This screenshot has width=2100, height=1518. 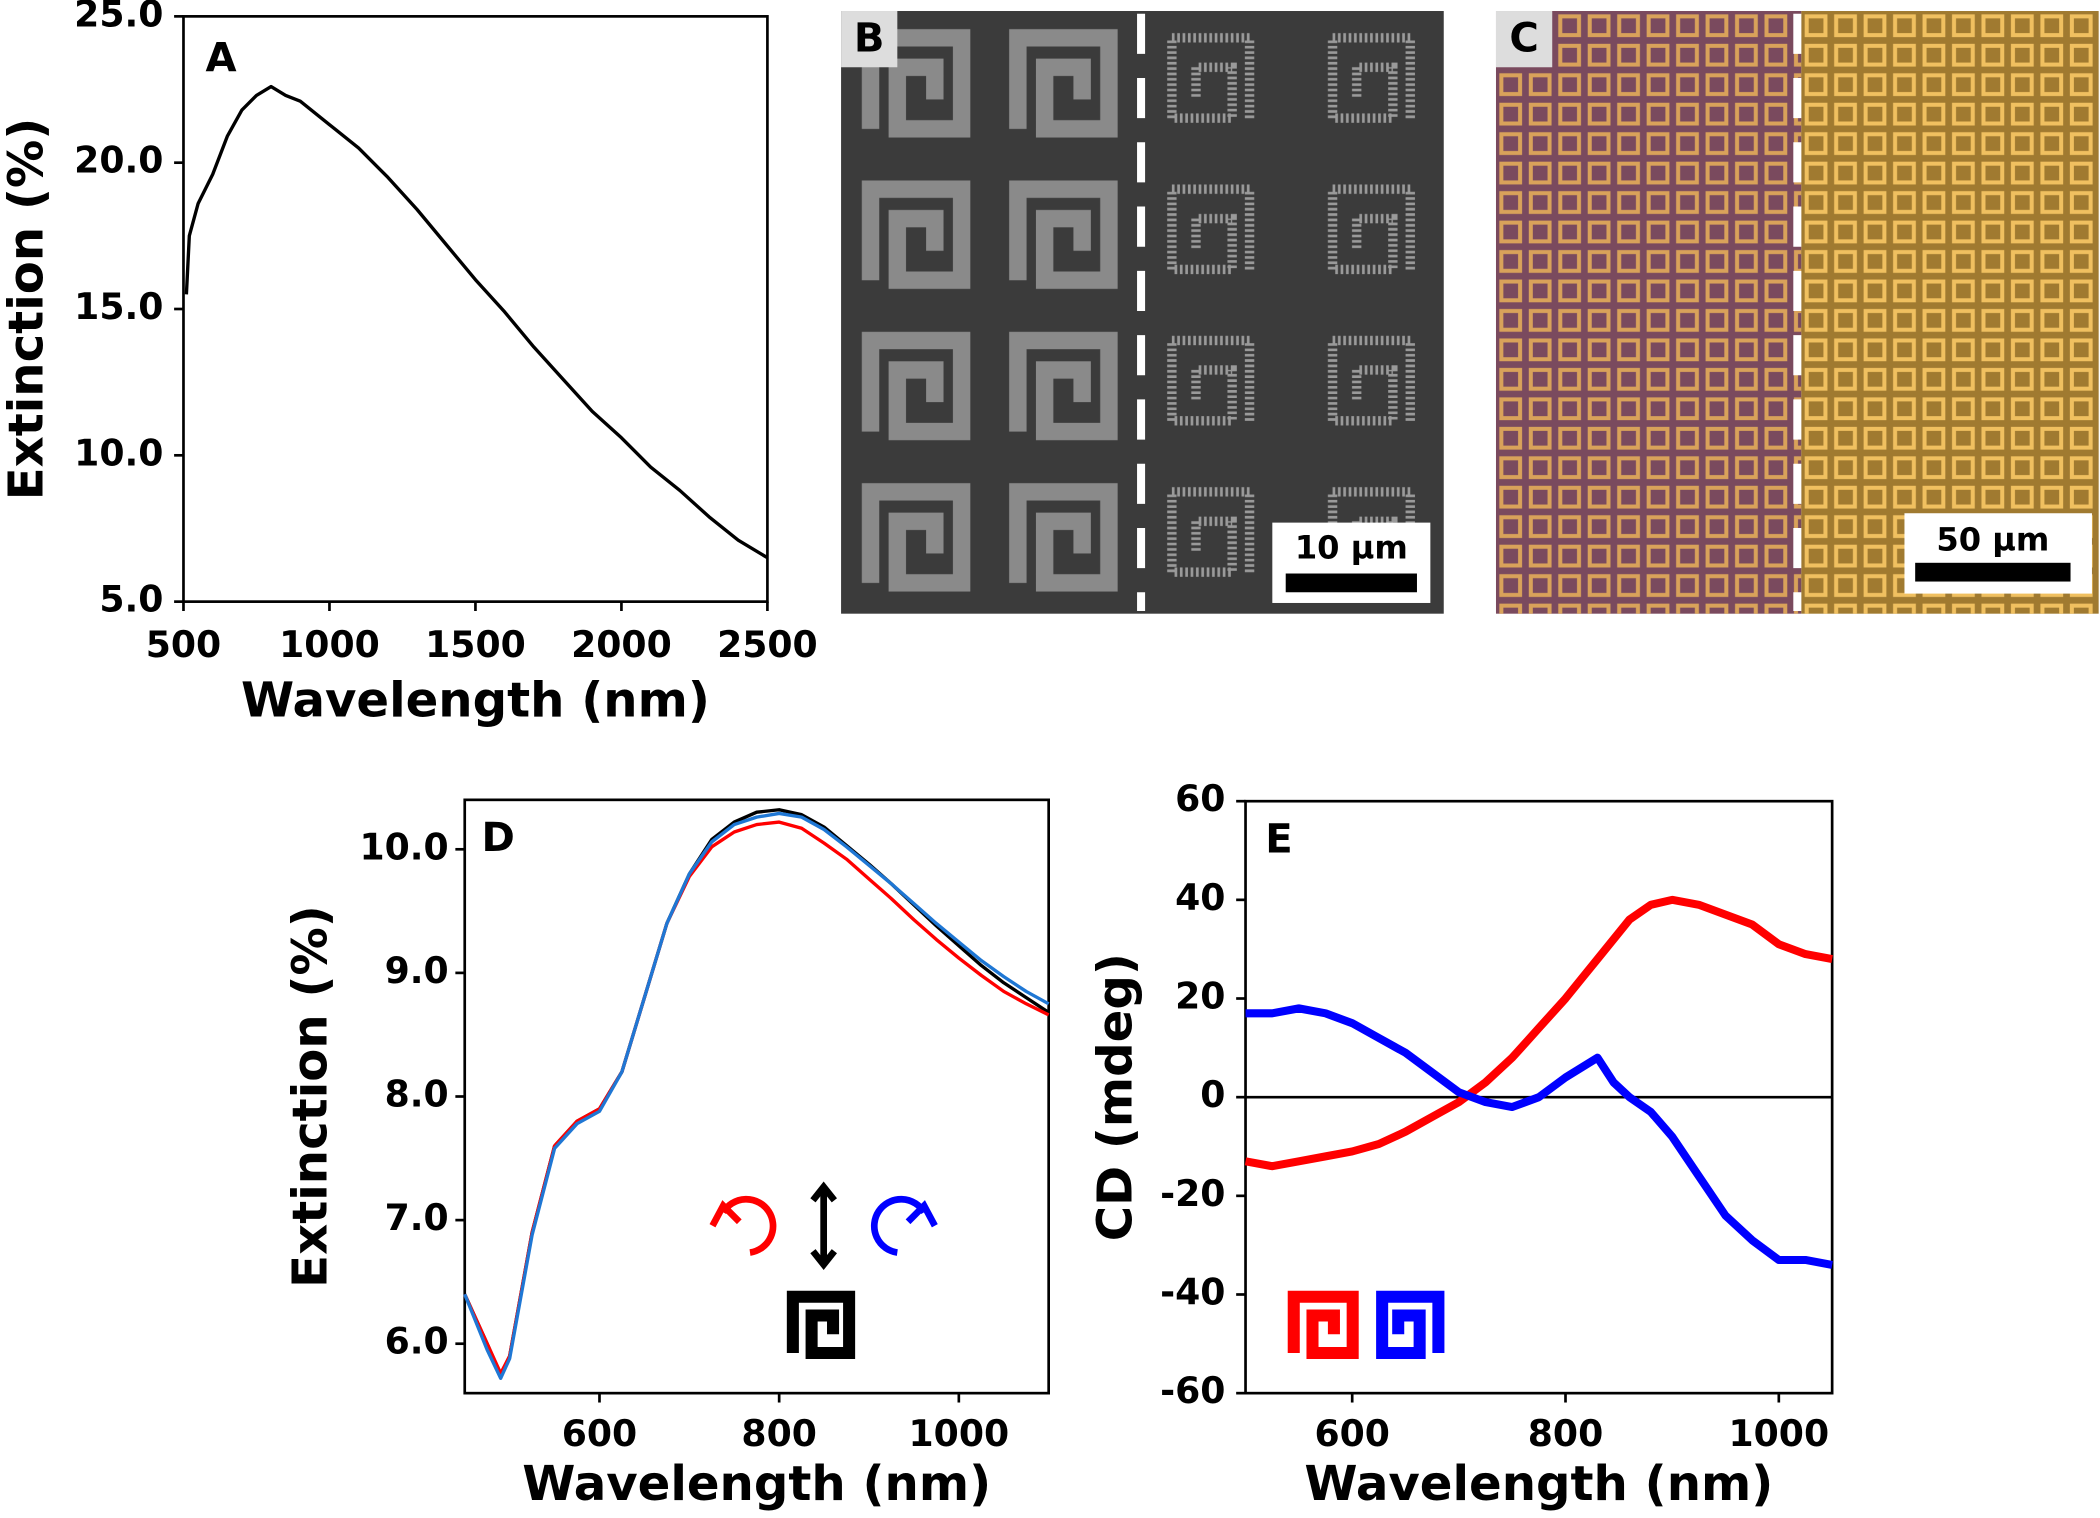 I want to click on y-tick-label: 15.0, so click(x=118, y=306).